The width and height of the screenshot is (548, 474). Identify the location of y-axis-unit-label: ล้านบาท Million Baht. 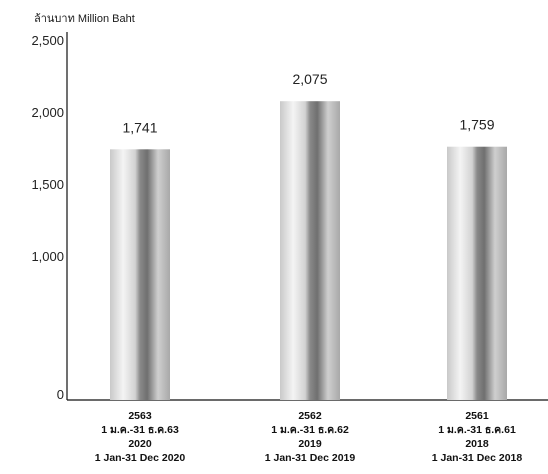
(84, 19).